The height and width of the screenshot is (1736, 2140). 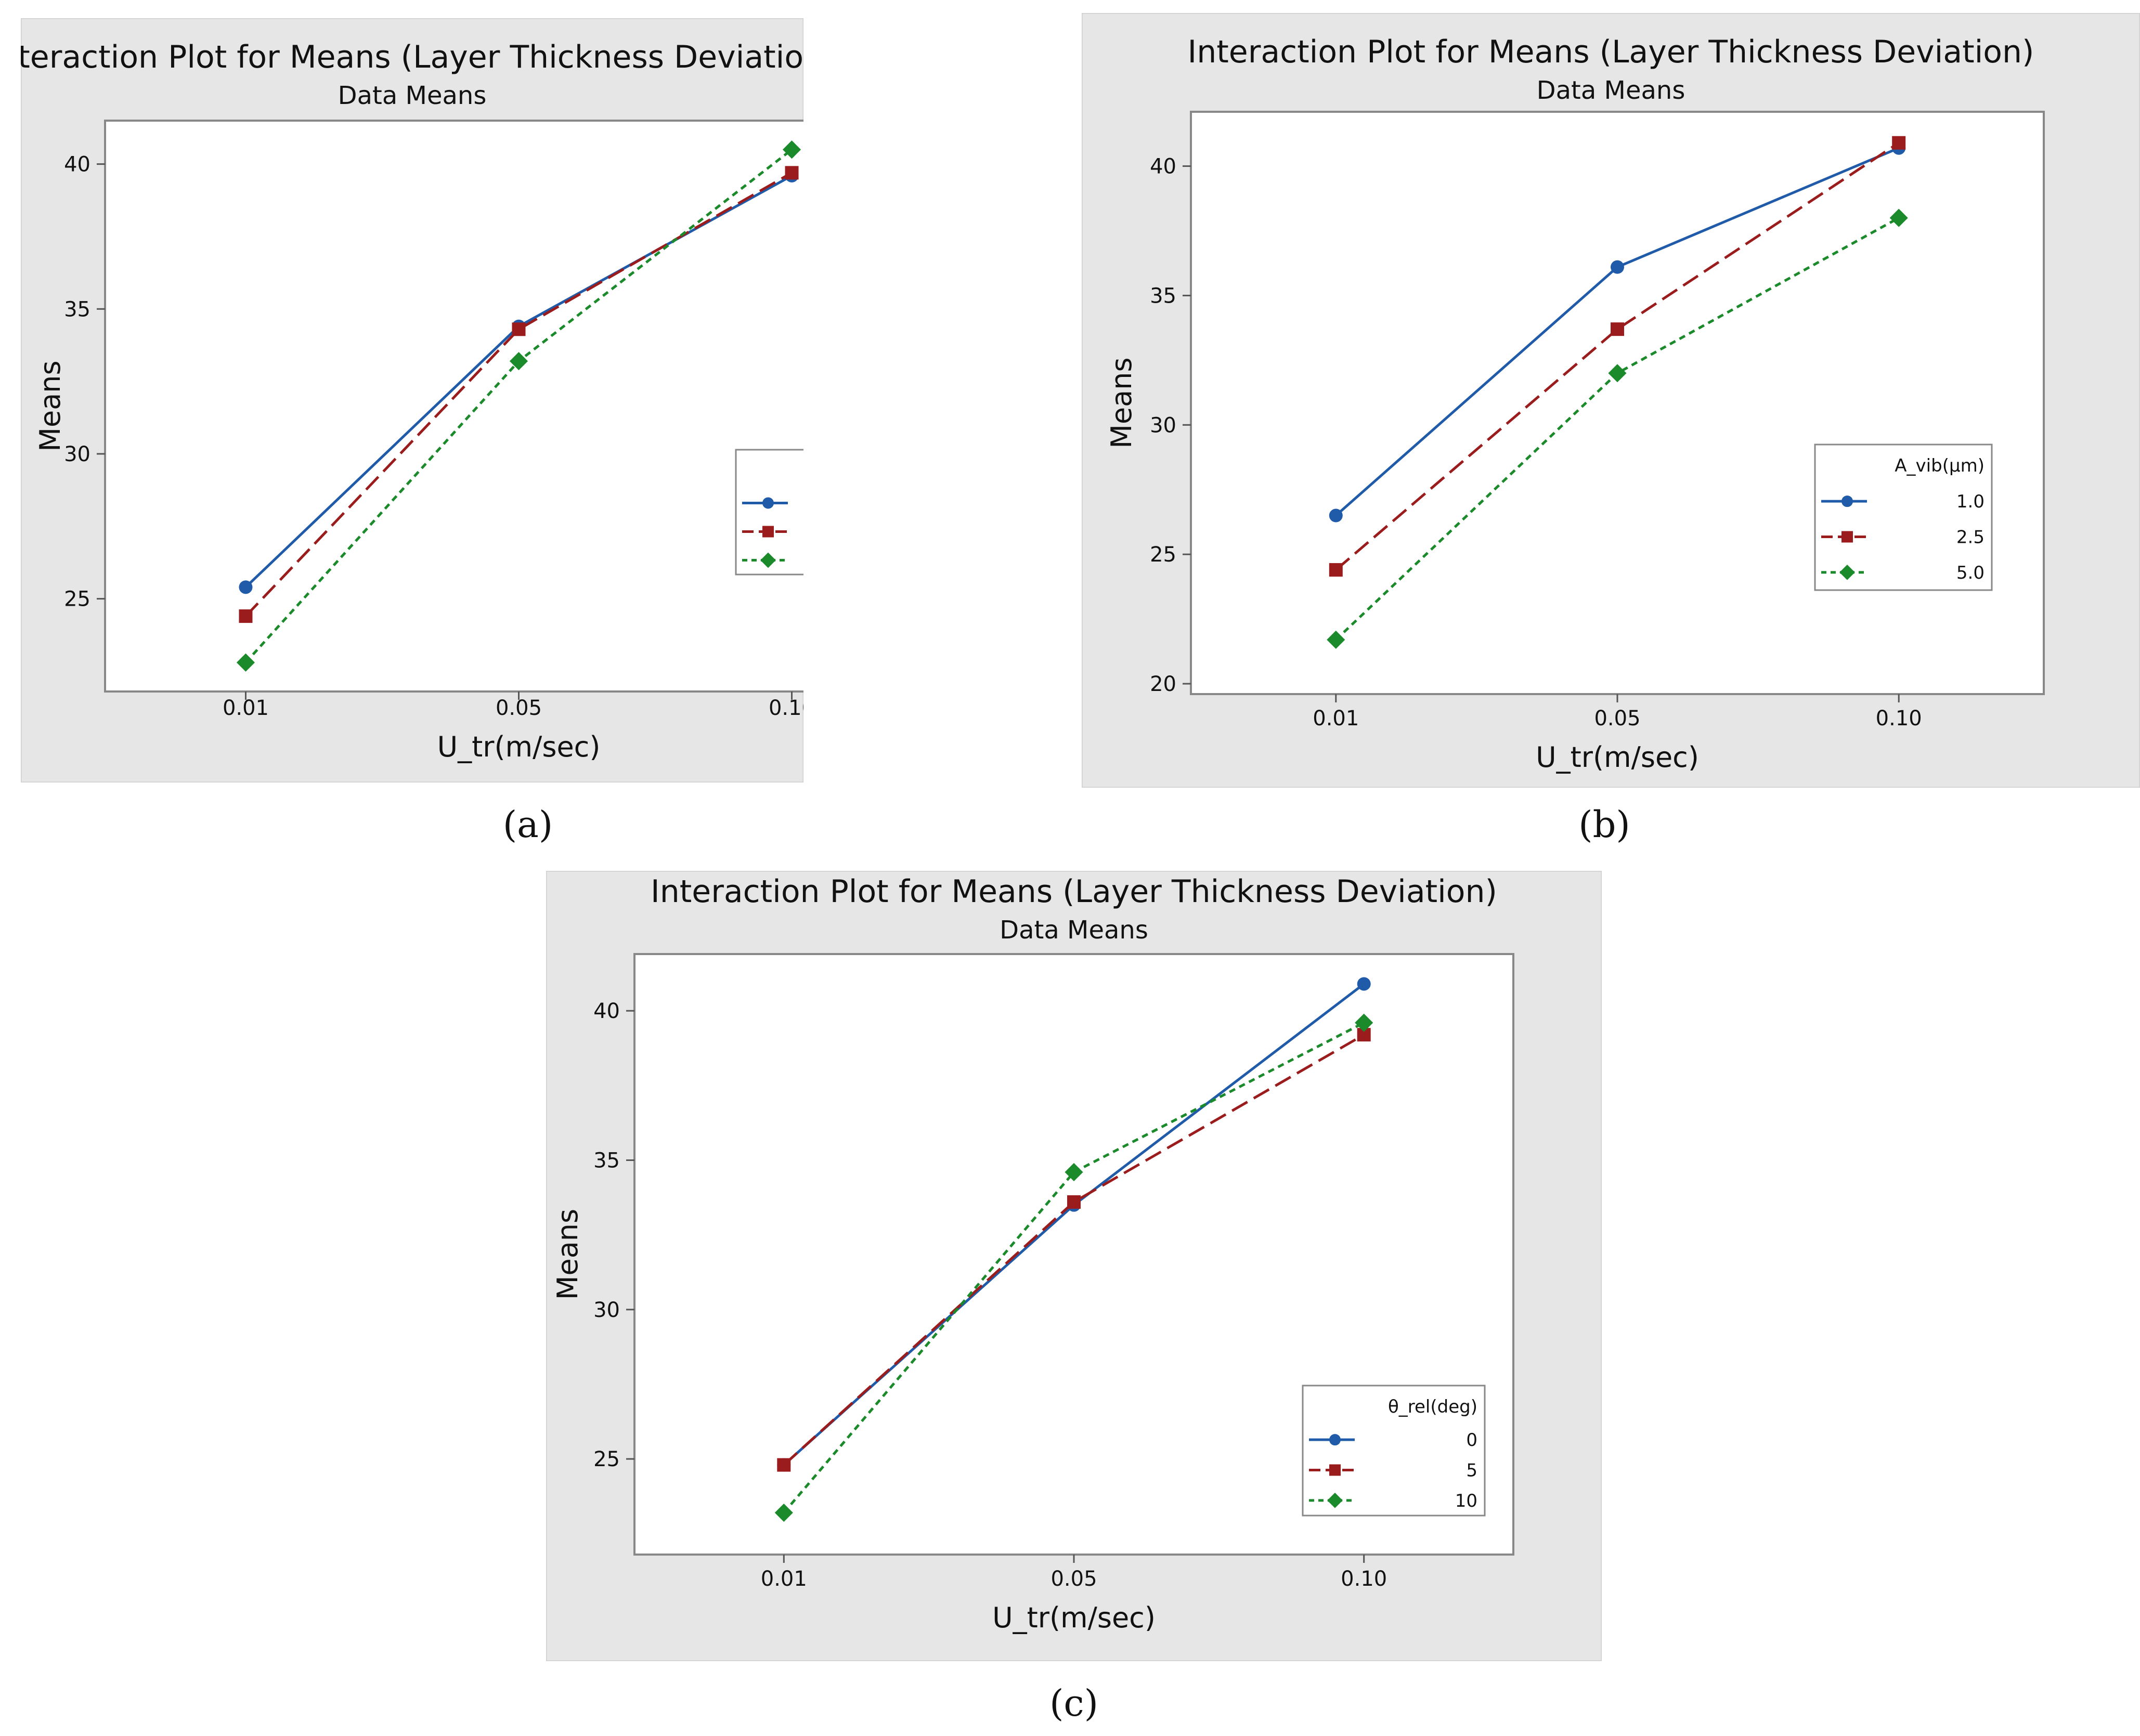 What do you see at coordinates (1617, 356) in the screenshot?
I see `series-2.5` at bounding box center [1617, 356].